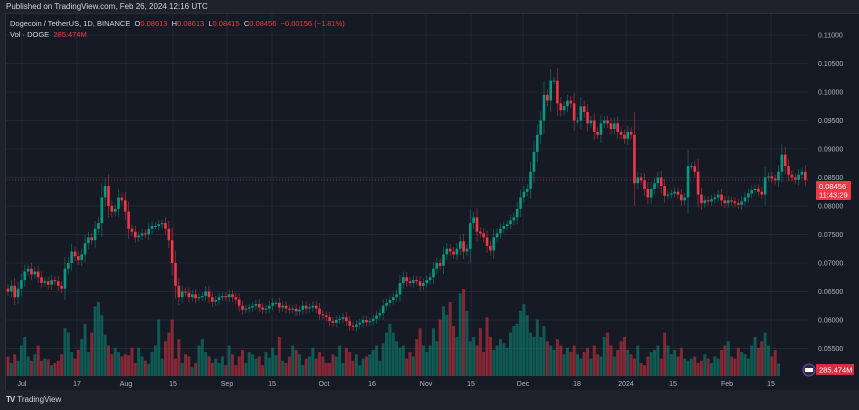 The image size is (859, 410). Describe the element at coordinates (830, 93) in the screenshot. I see `price-tick-label: 0.10000` at that location.